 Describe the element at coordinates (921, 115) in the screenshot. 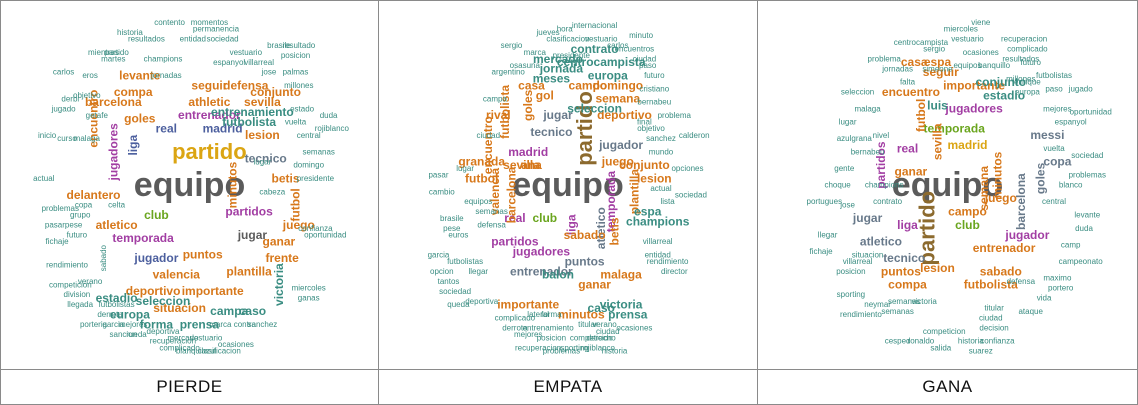

I see `word-futbol: futbol` at that location.